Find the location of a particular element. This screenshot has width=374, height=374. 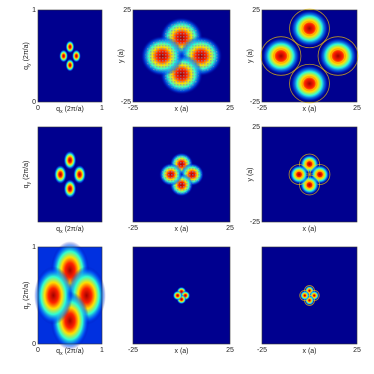

panel: qx (2π/a)qy(2π/a) is located at coordinates (63, 180).